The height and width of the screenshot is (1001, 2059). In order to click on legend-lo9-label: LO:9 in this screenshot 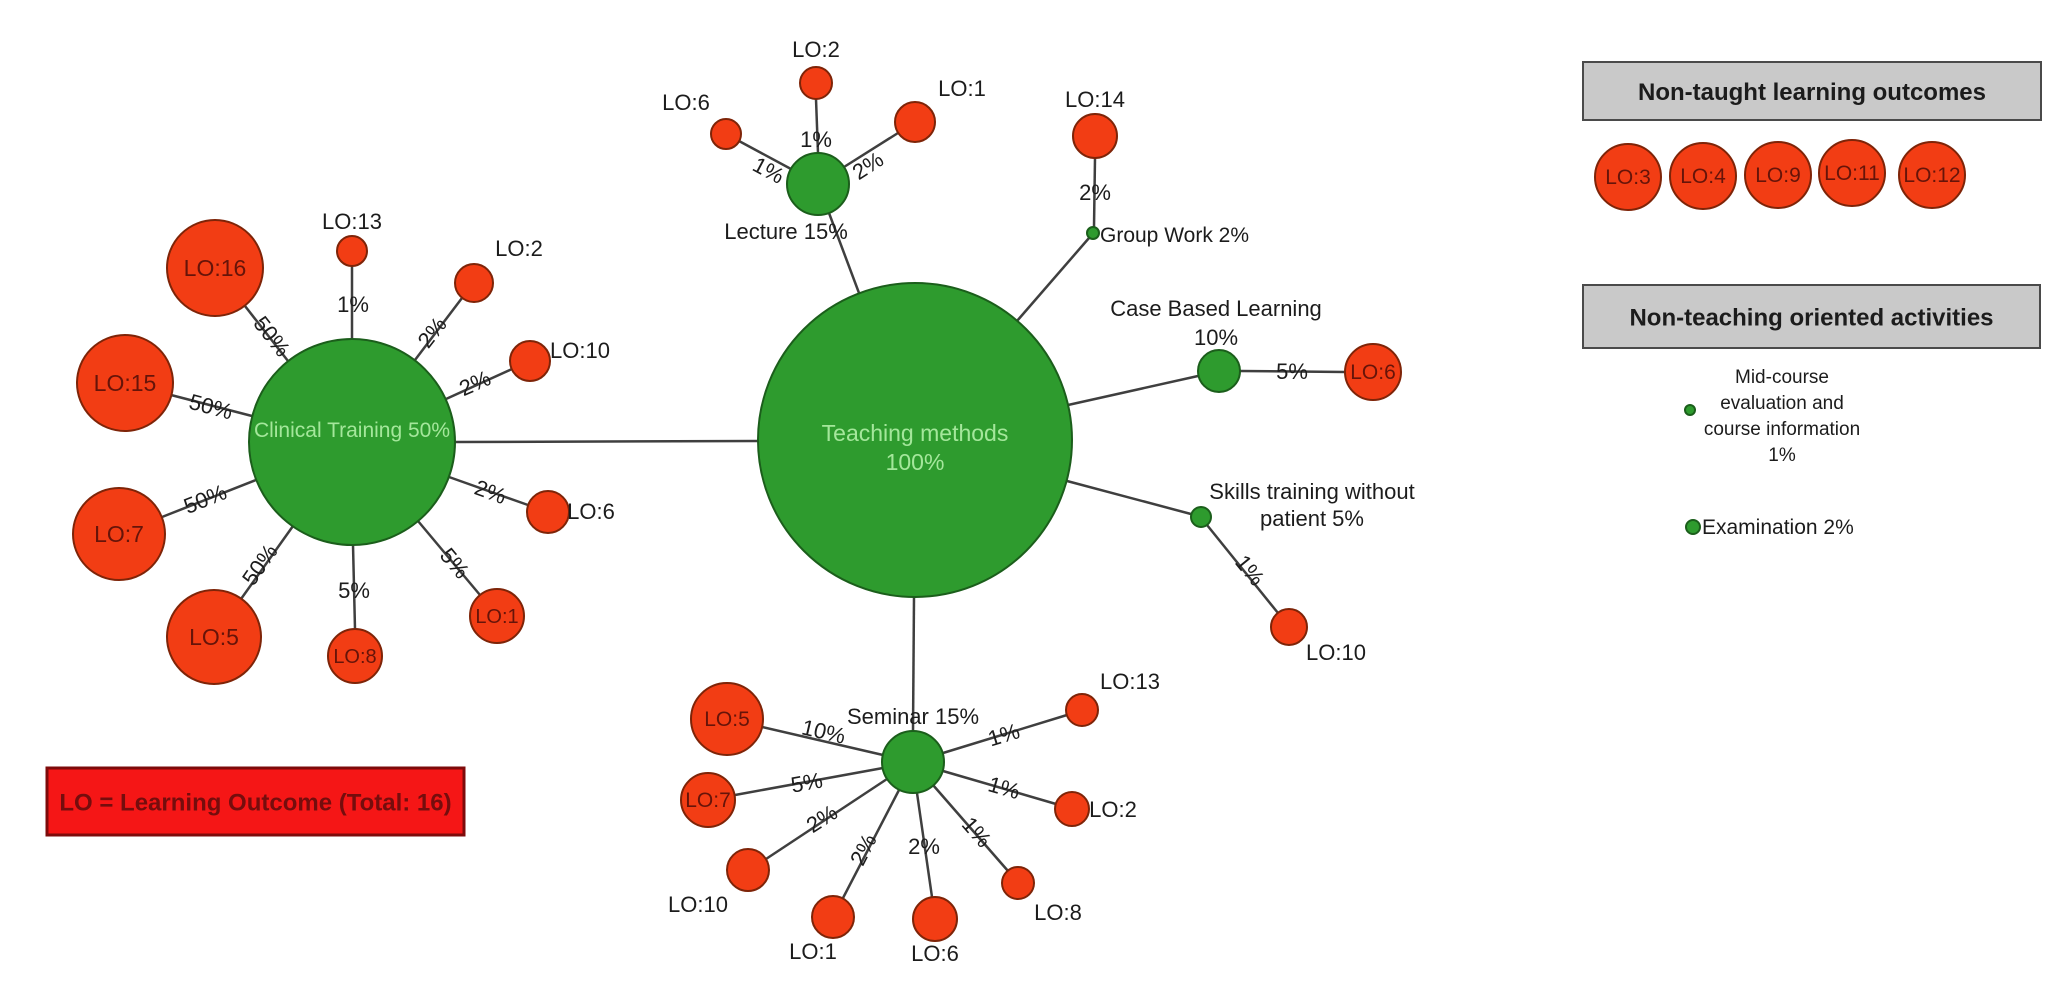, I will do `click(1778, 175)`.